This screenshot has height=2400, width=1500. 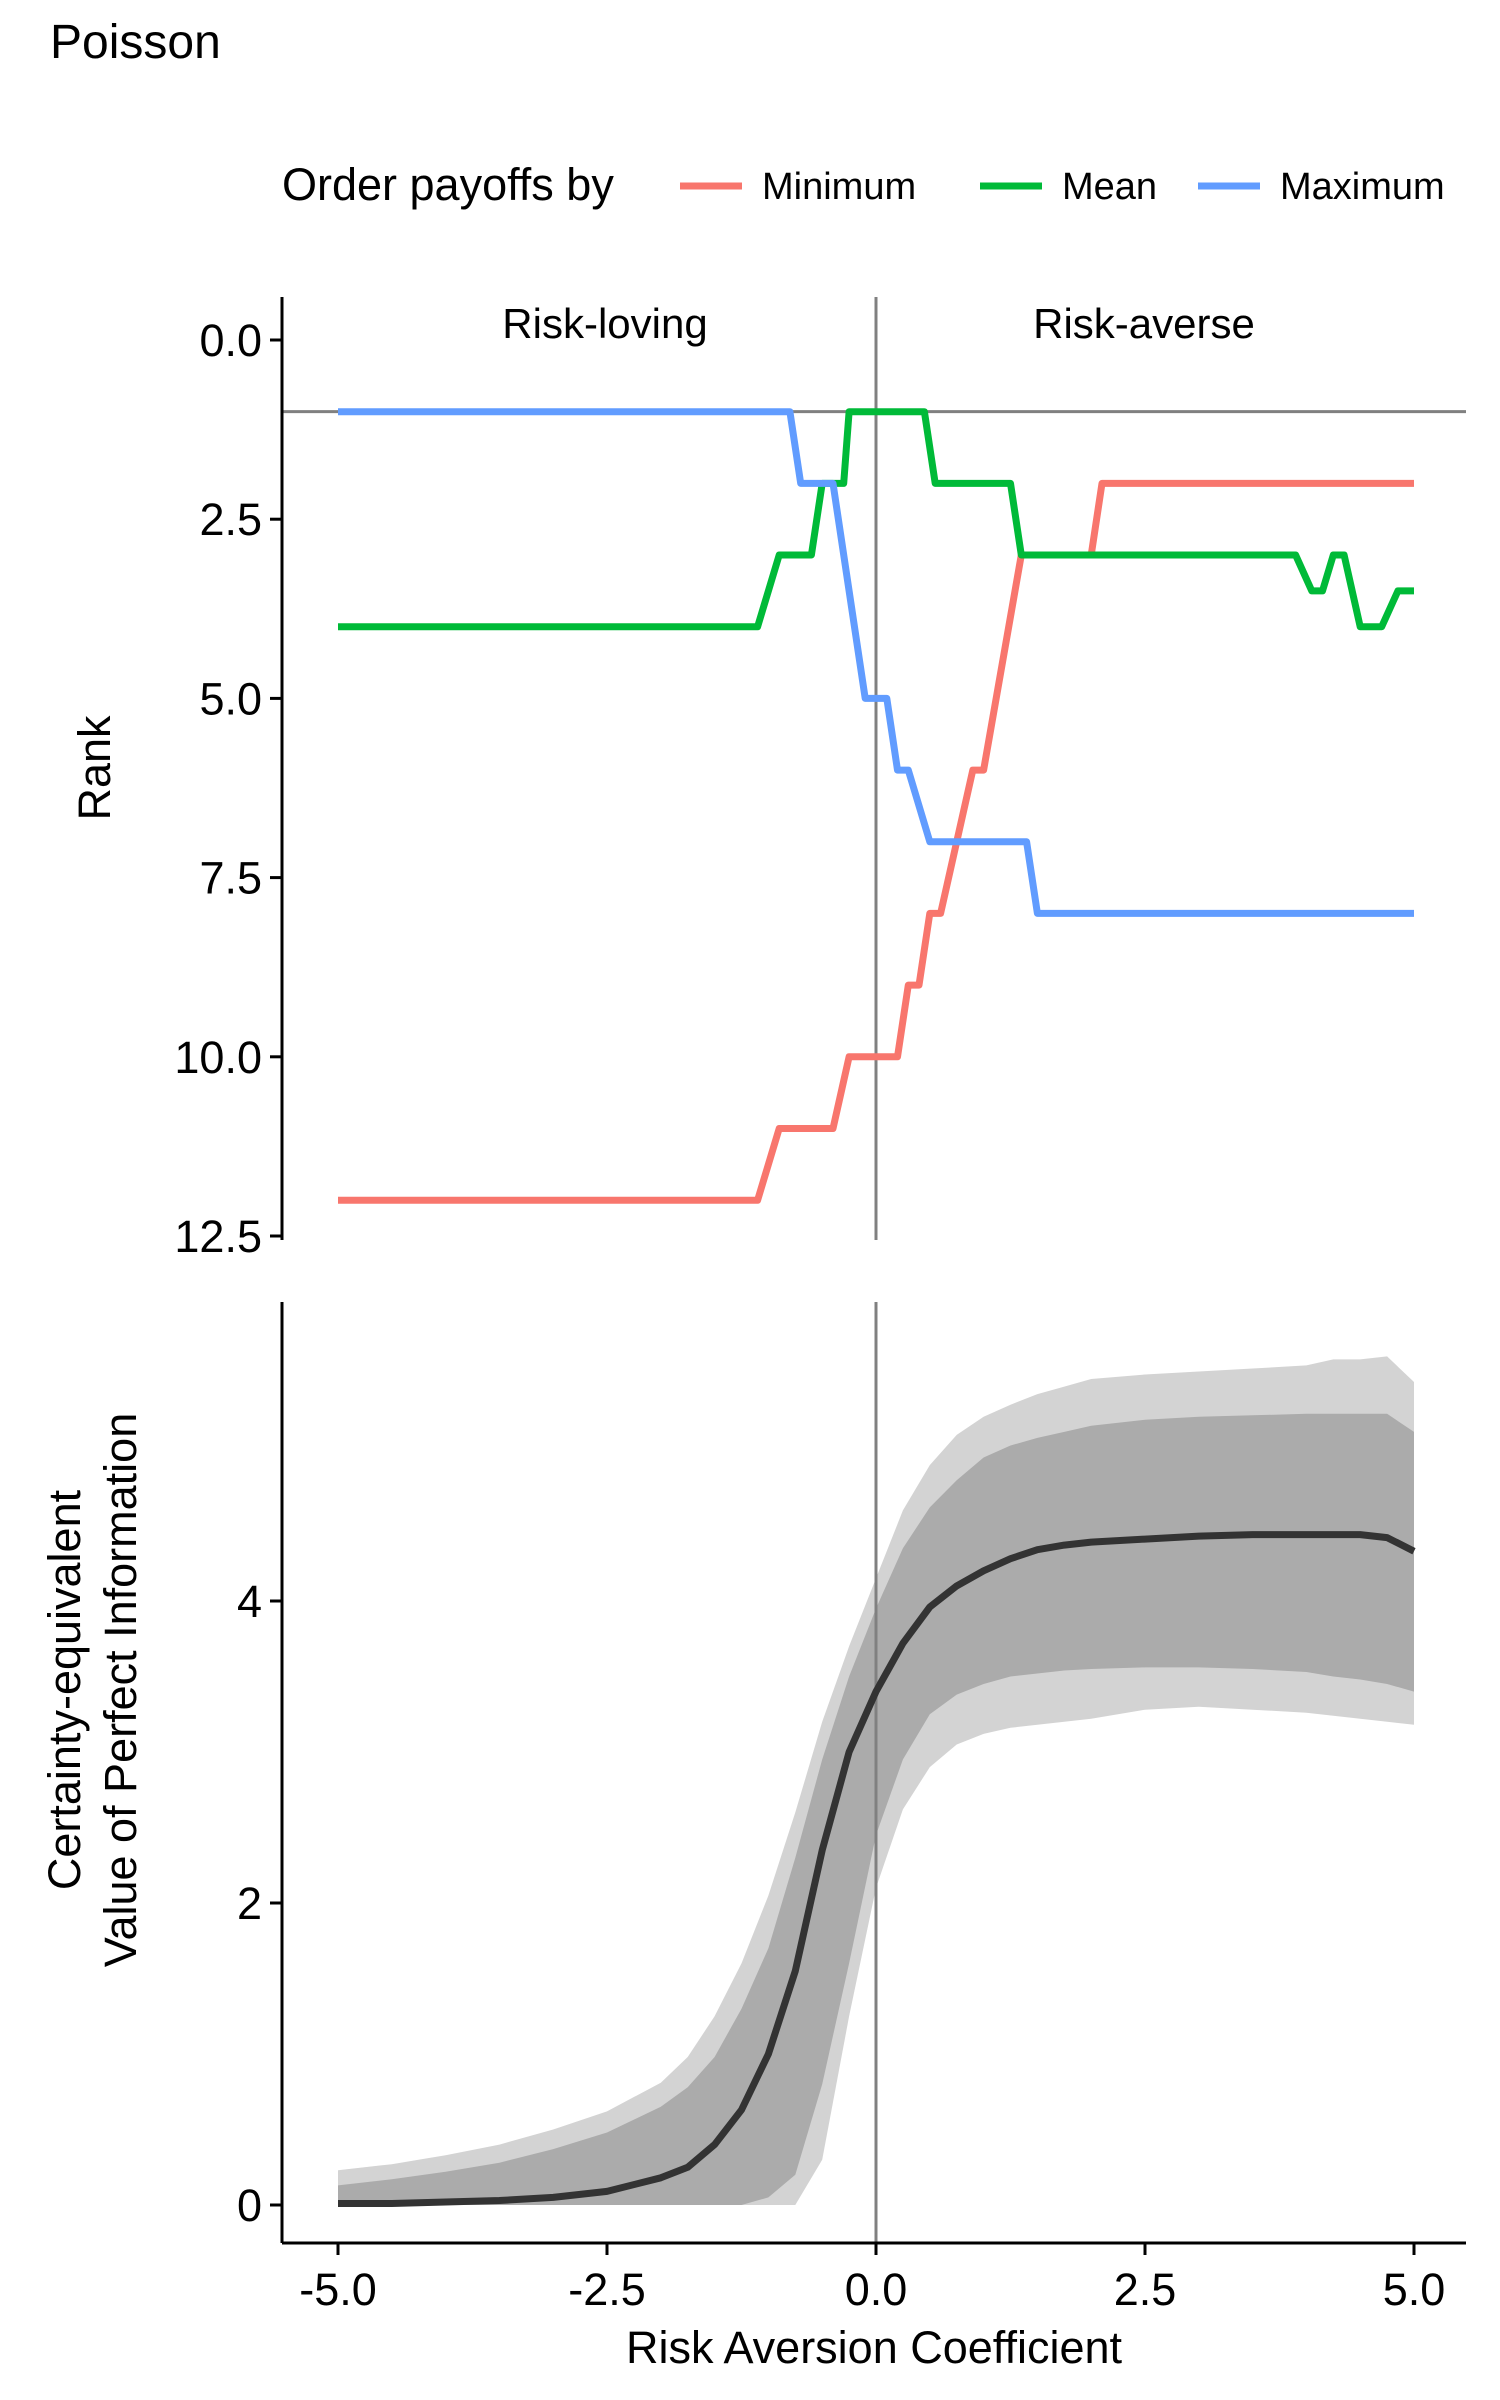 I want to click on x-tick-label: 0.0, so click(x=876, y=2289).